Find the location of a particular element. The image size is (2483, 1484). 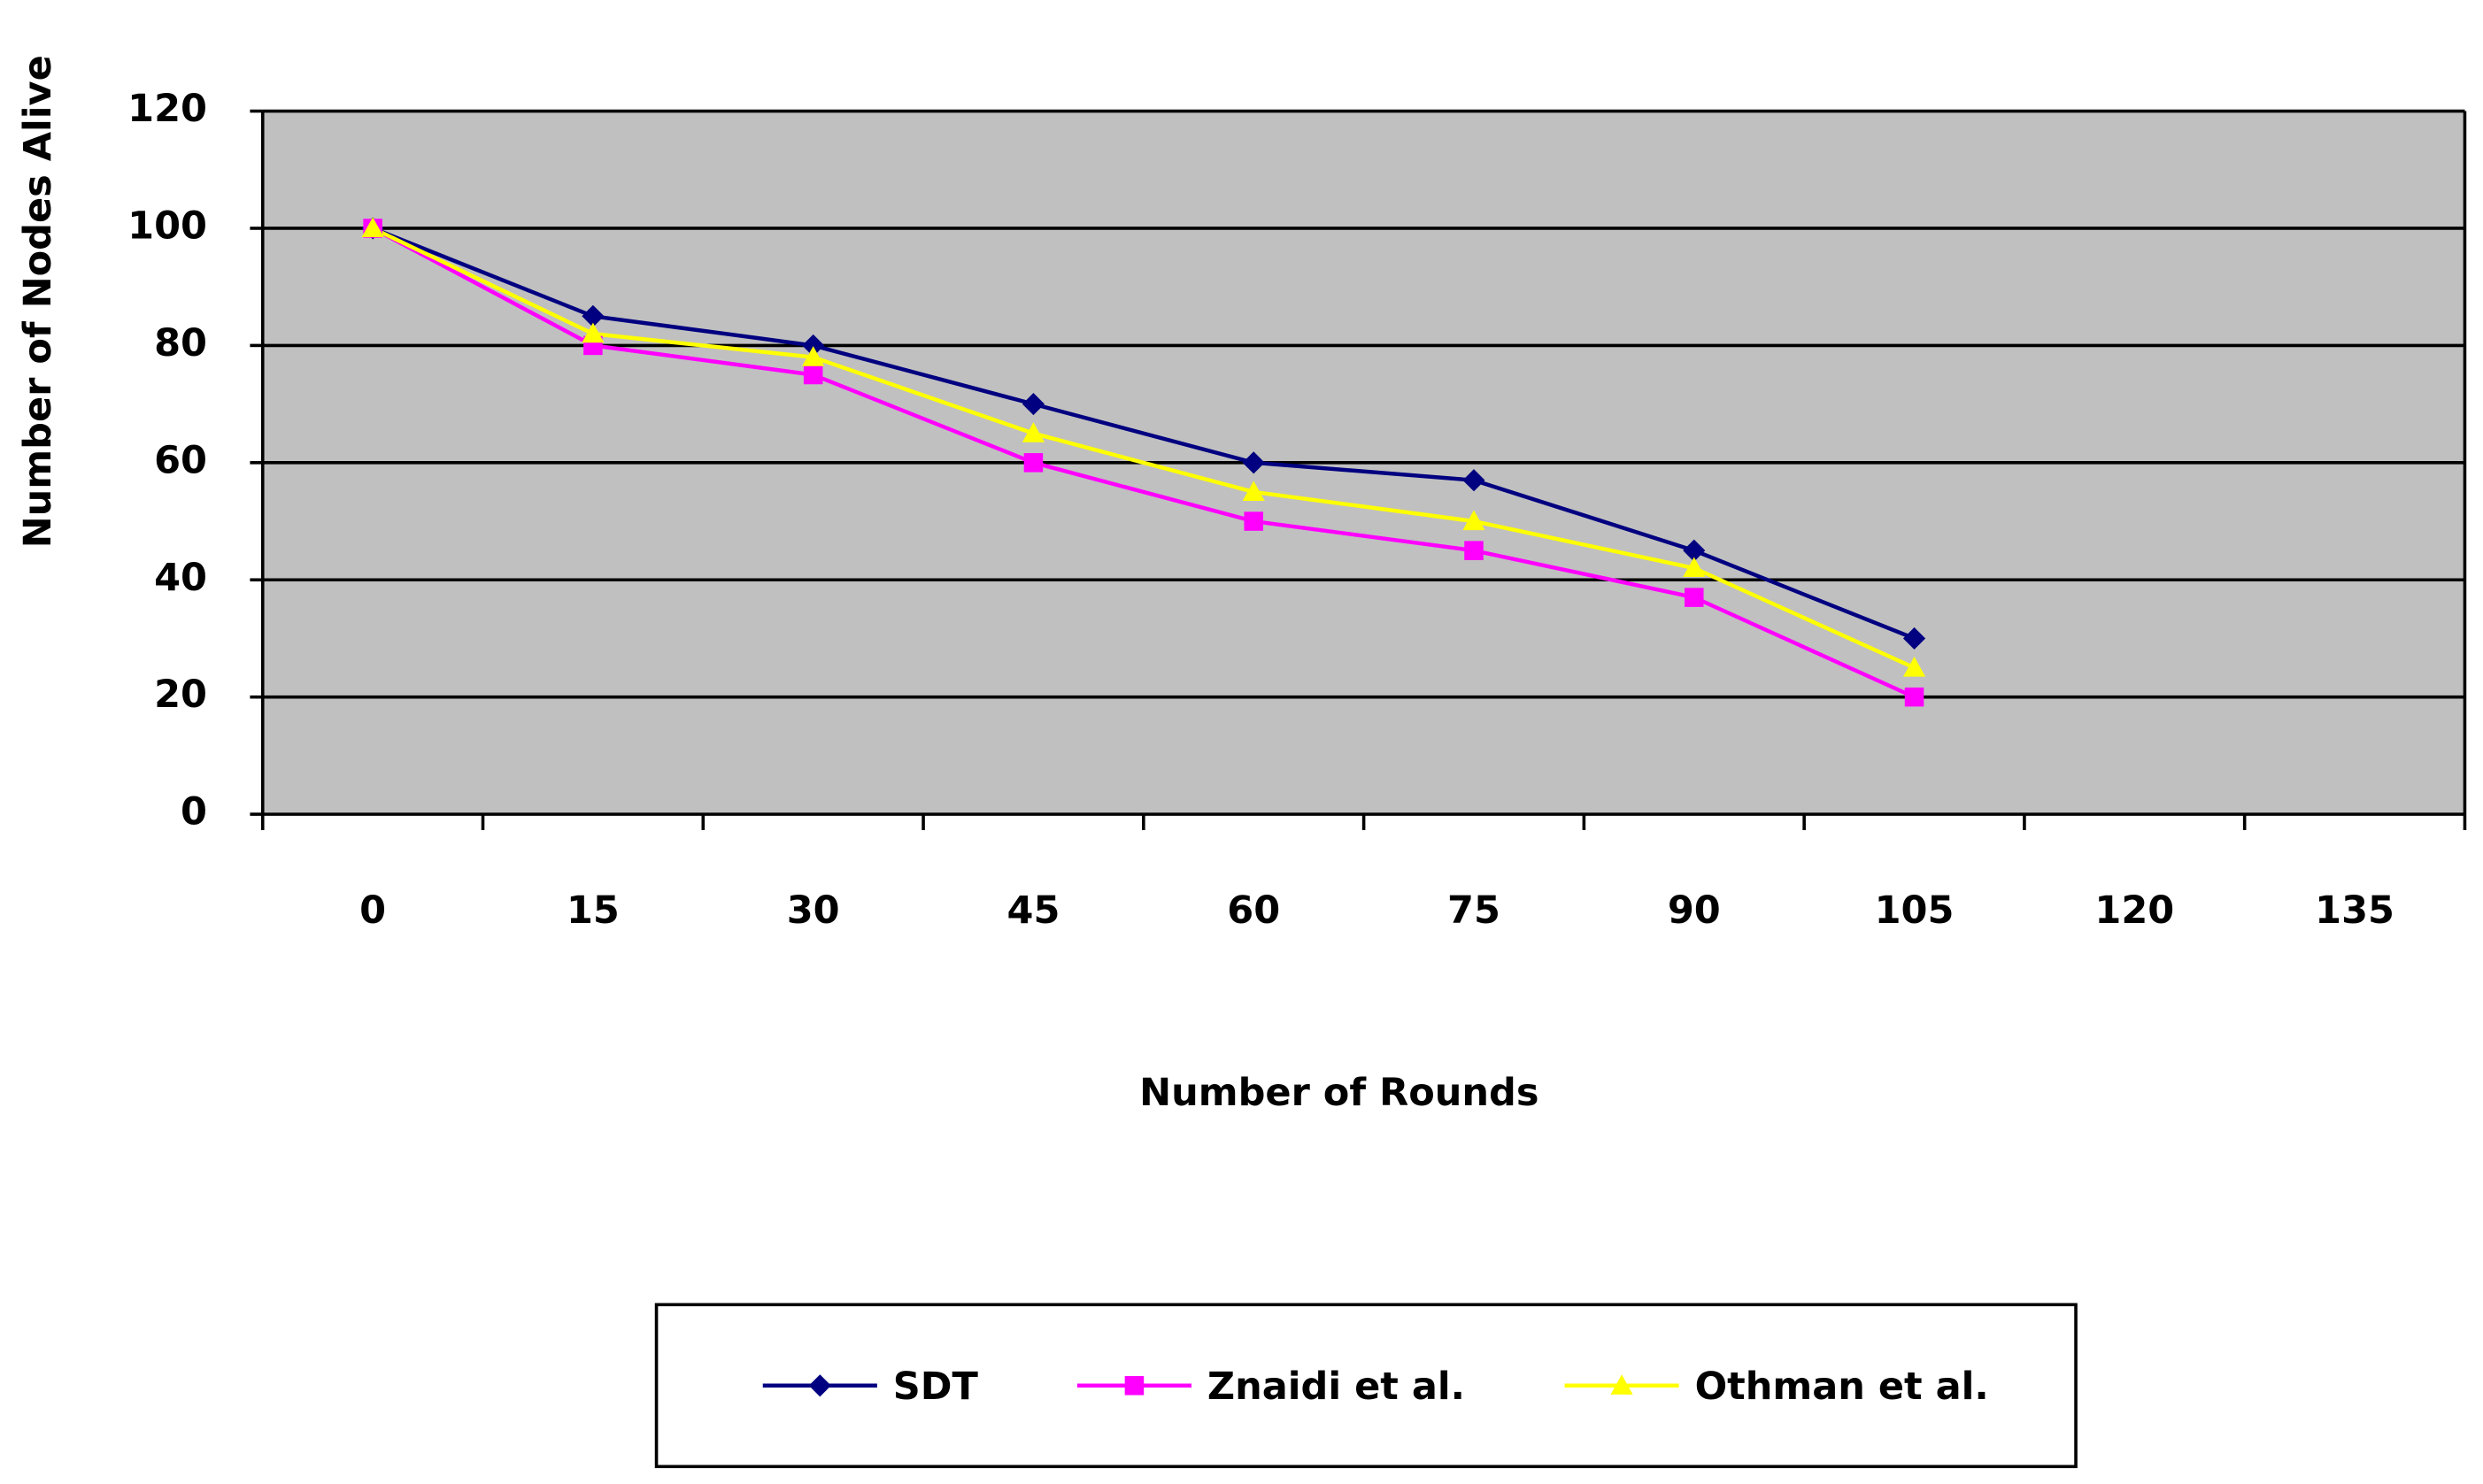

y-tick-label: 120 is located at coordinates (167, 109).